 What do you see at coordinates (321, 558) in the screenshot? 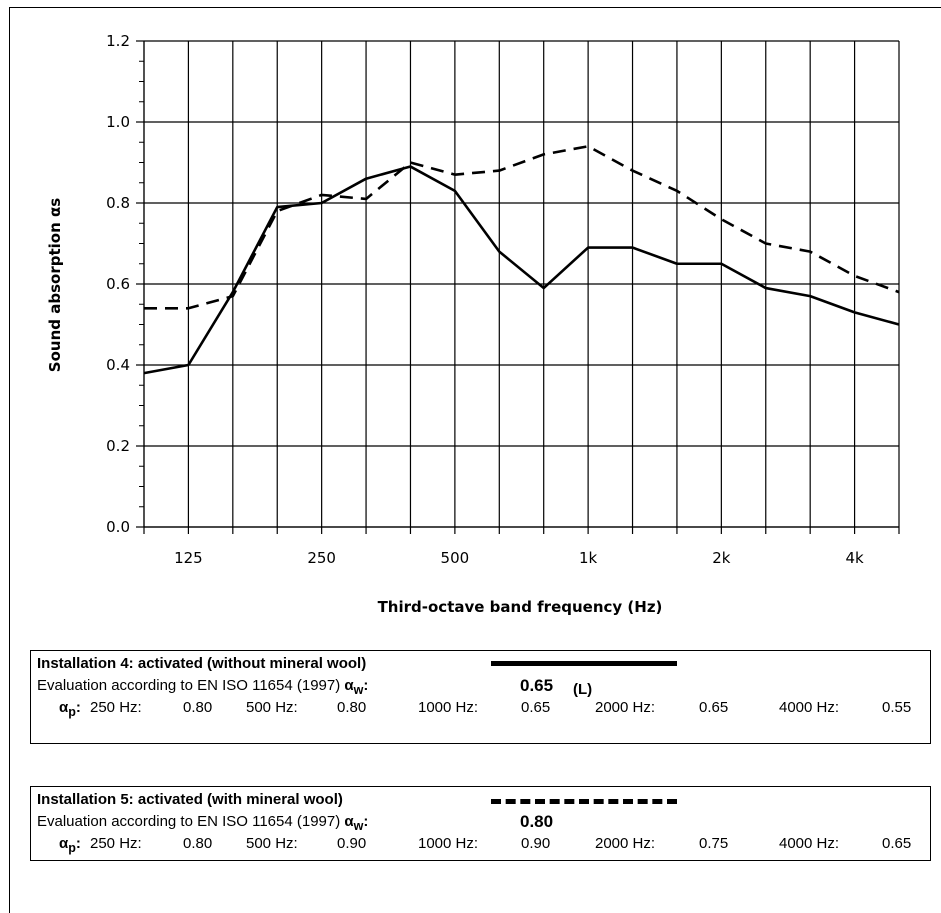
I see `x-tick-label: 250` at bounding box center [321, 558].